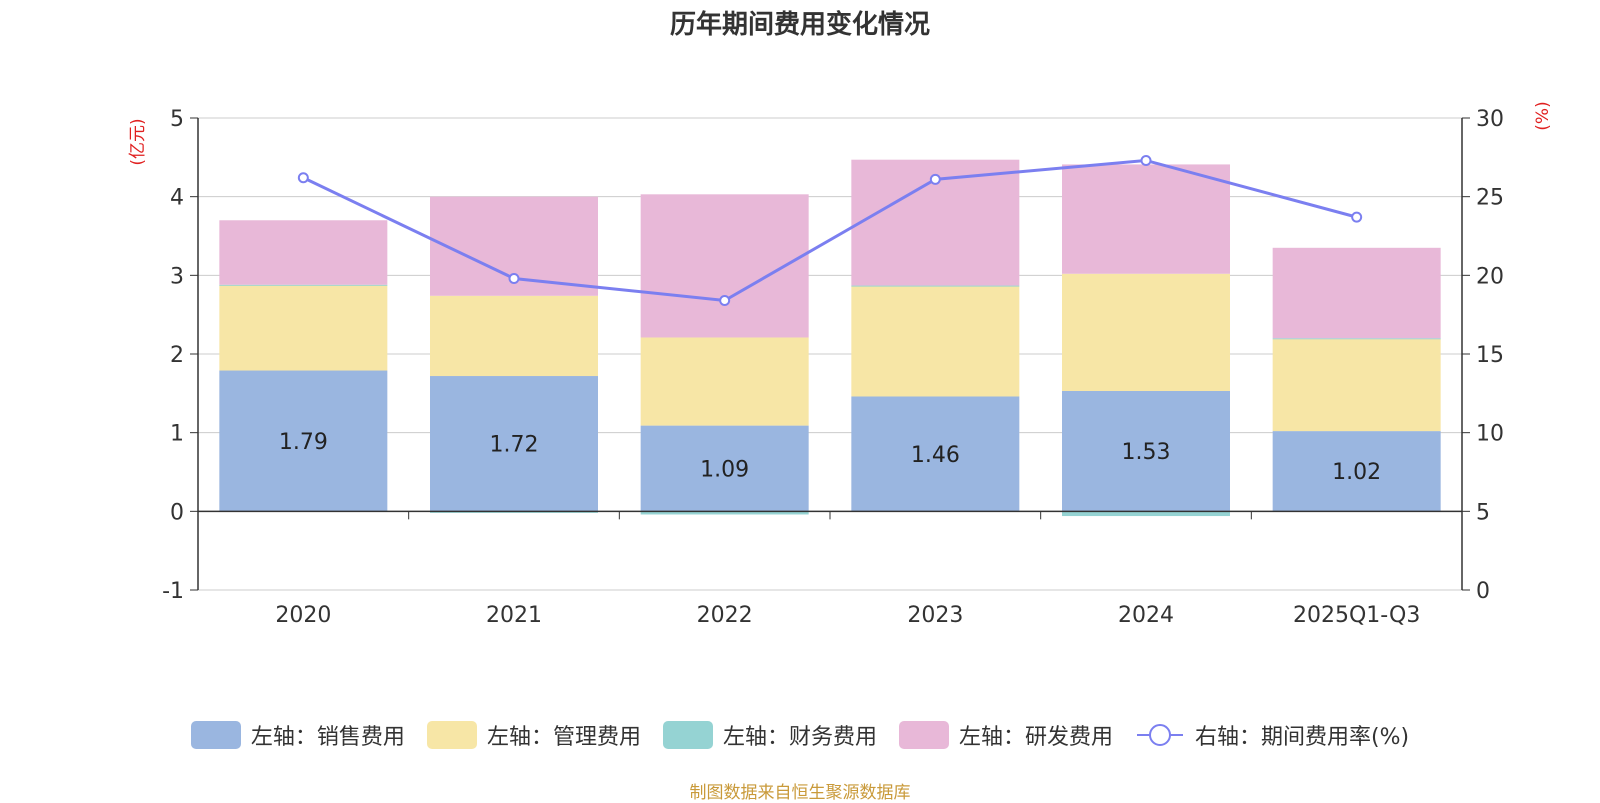 The image size is (1600, 803). What do you see at coordinates (799, 737) in the screenshot?
I see `legend-label-finance: 左轴：财务费用` at bounding box center [799, 737].